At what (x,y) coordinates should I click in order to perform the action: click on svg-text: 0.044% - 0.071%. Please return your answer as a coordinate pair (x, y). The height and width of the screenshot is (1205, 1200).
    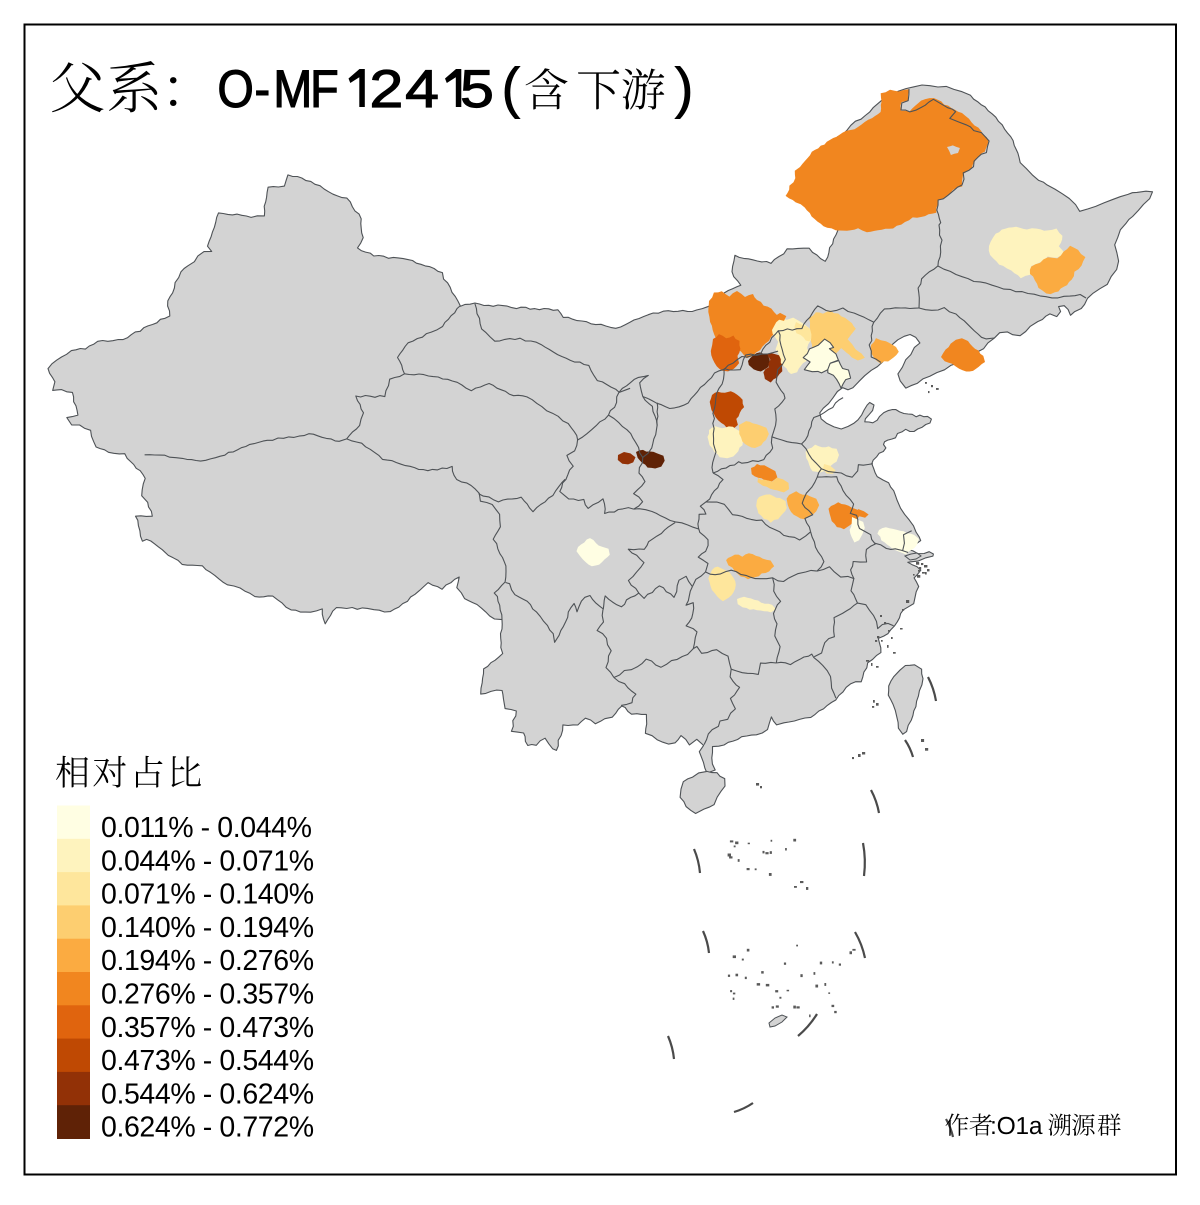
    Looking at the image, I should click on (207, 861).